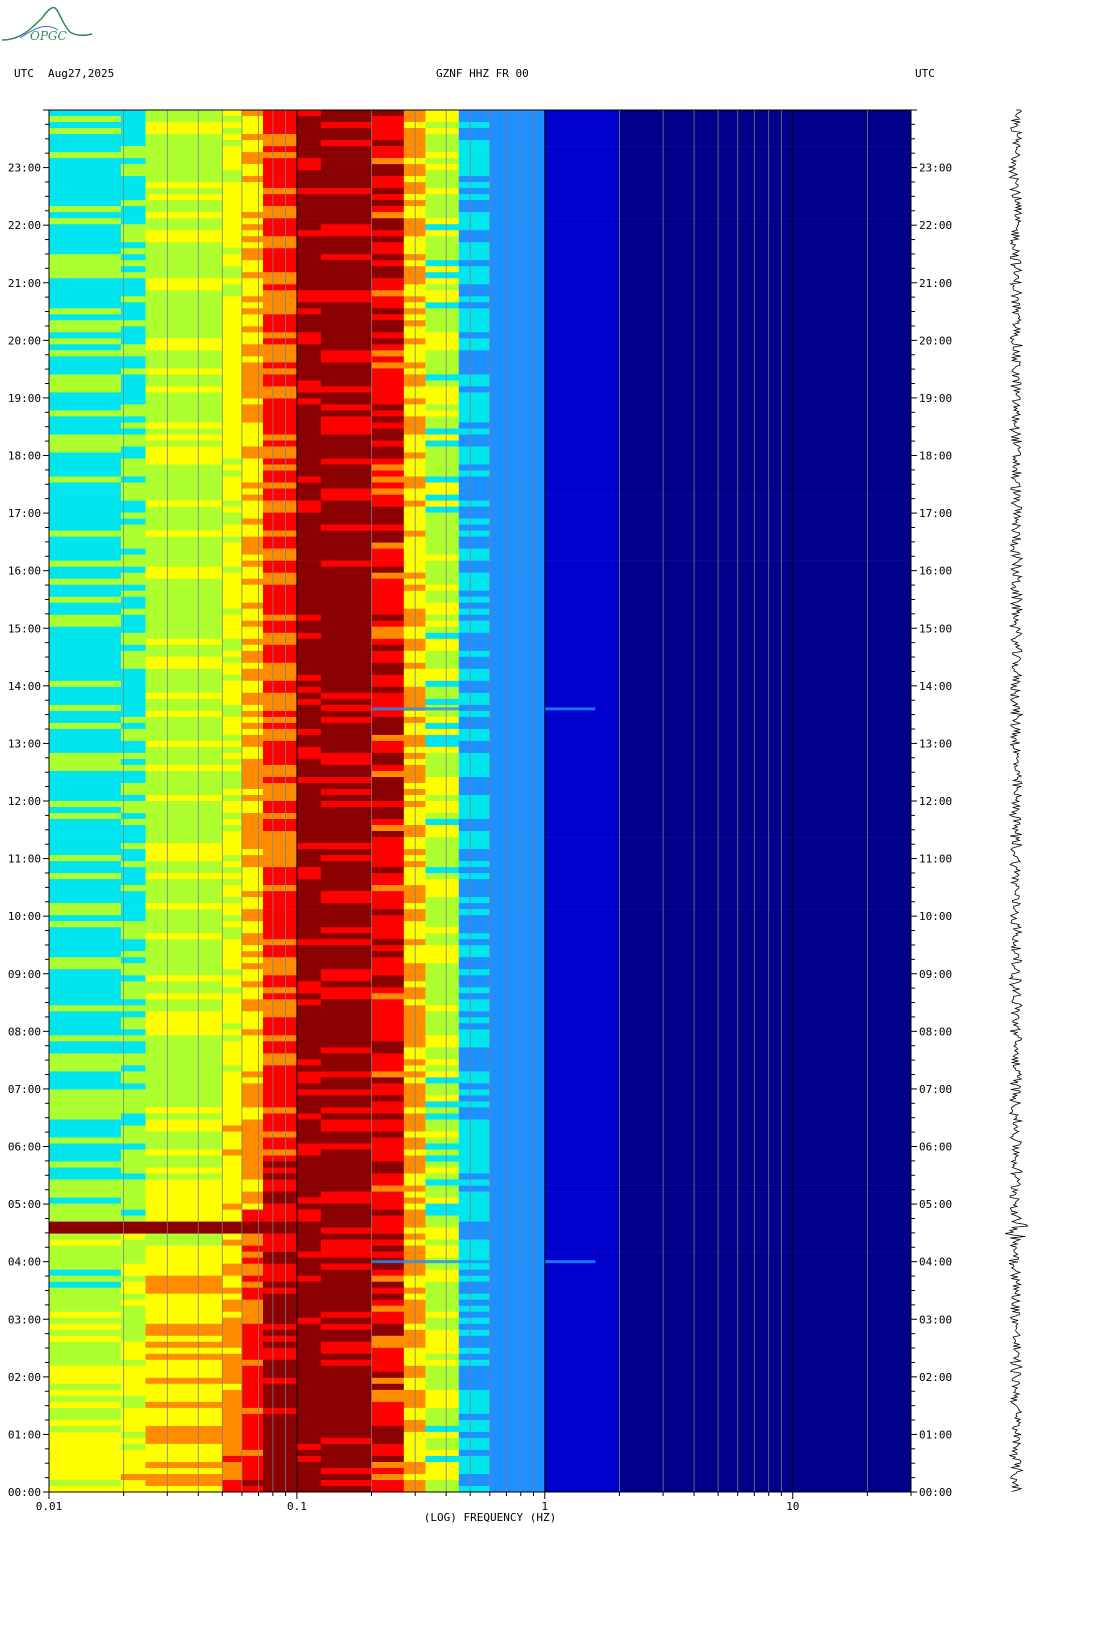 The height and width of the screenshot is (1634, 1102). What do you see at coordinates (24, 1031) in the screenshot?
I see `y-tick-label-left: 08:00` at bounding box center [24, 1031].